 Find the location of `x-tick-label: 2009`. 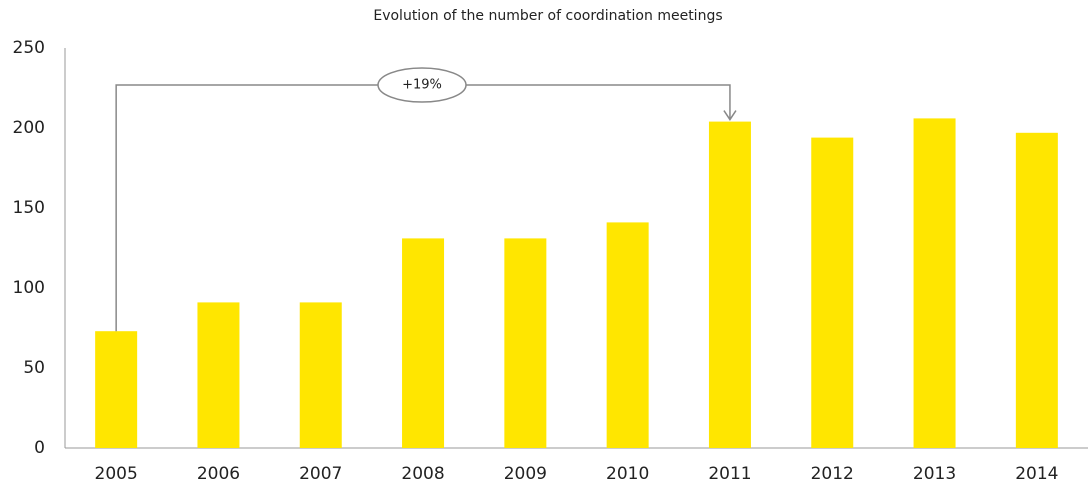

x-tick-label: 2009 is located at coordinates (525, 473).